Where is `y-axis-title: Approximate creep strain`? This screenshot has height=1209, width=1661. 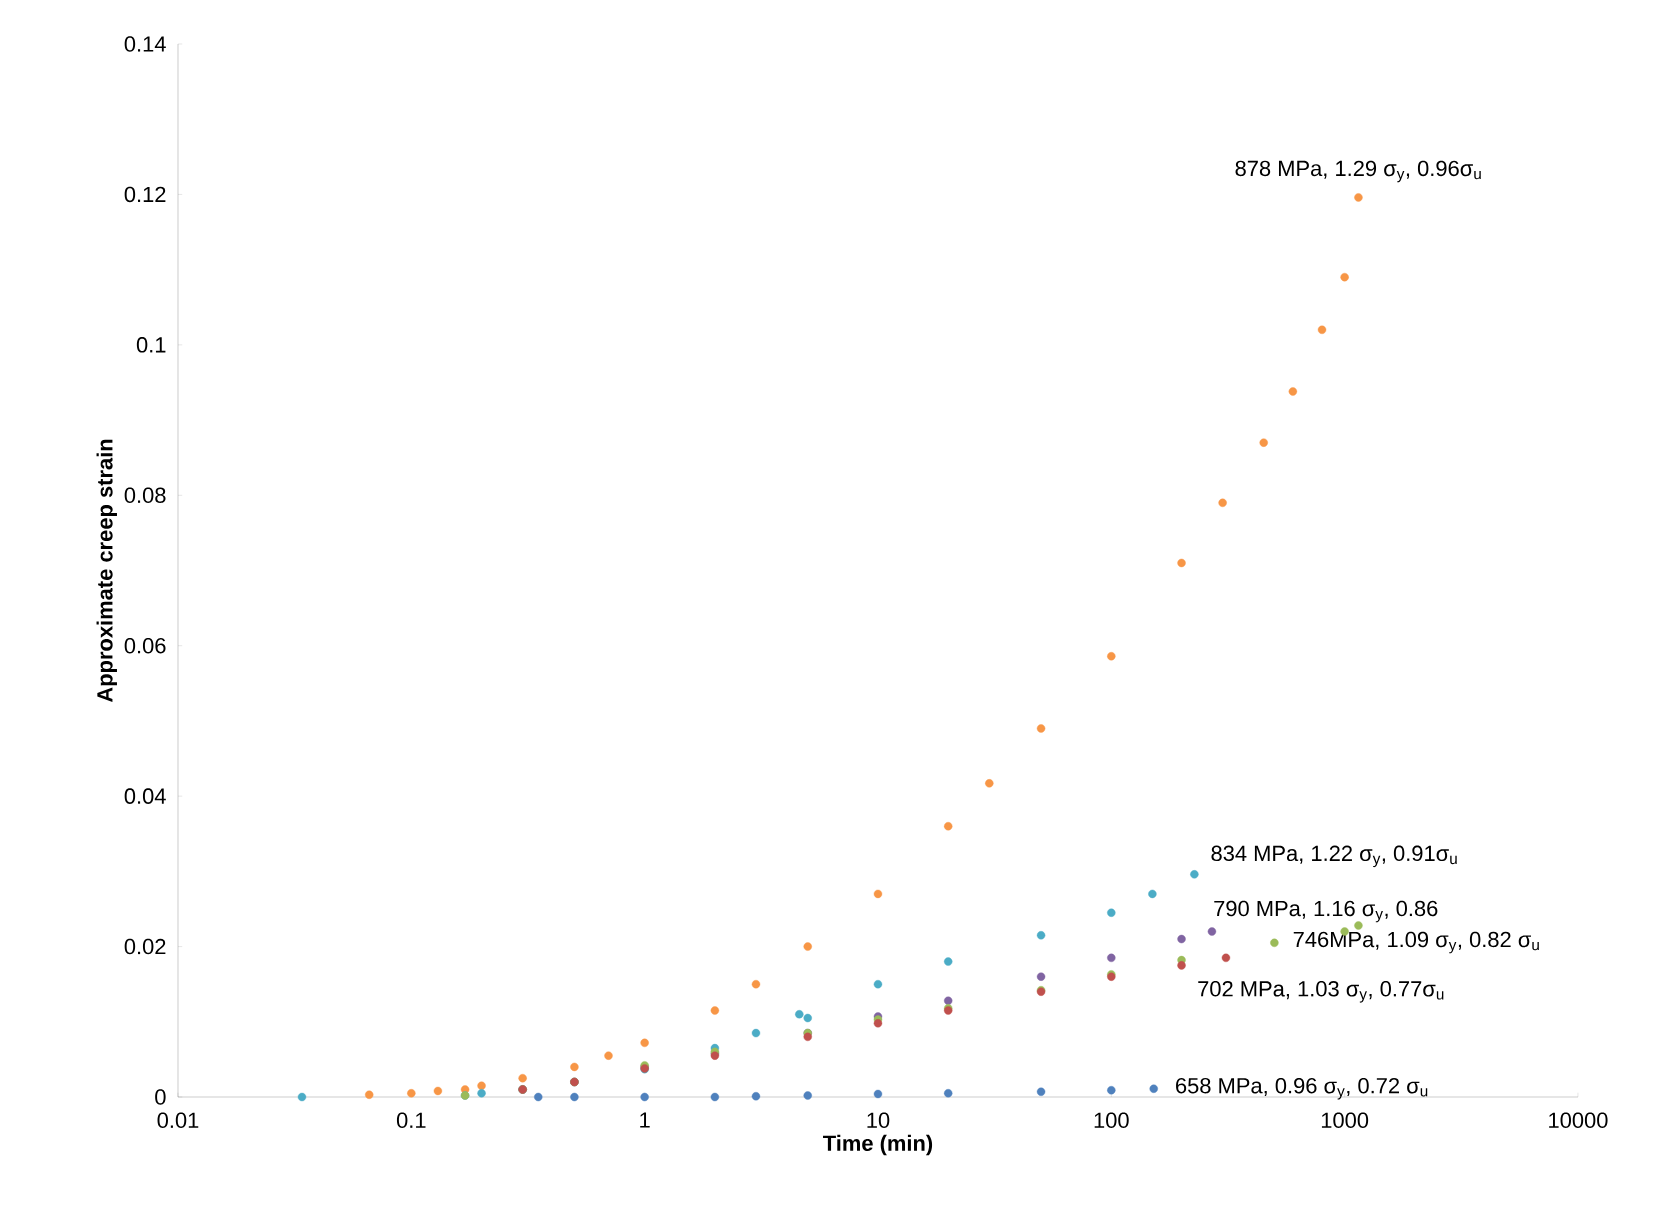
y-axis-title: Approximate creep strain is located at coordinates (106, 571).